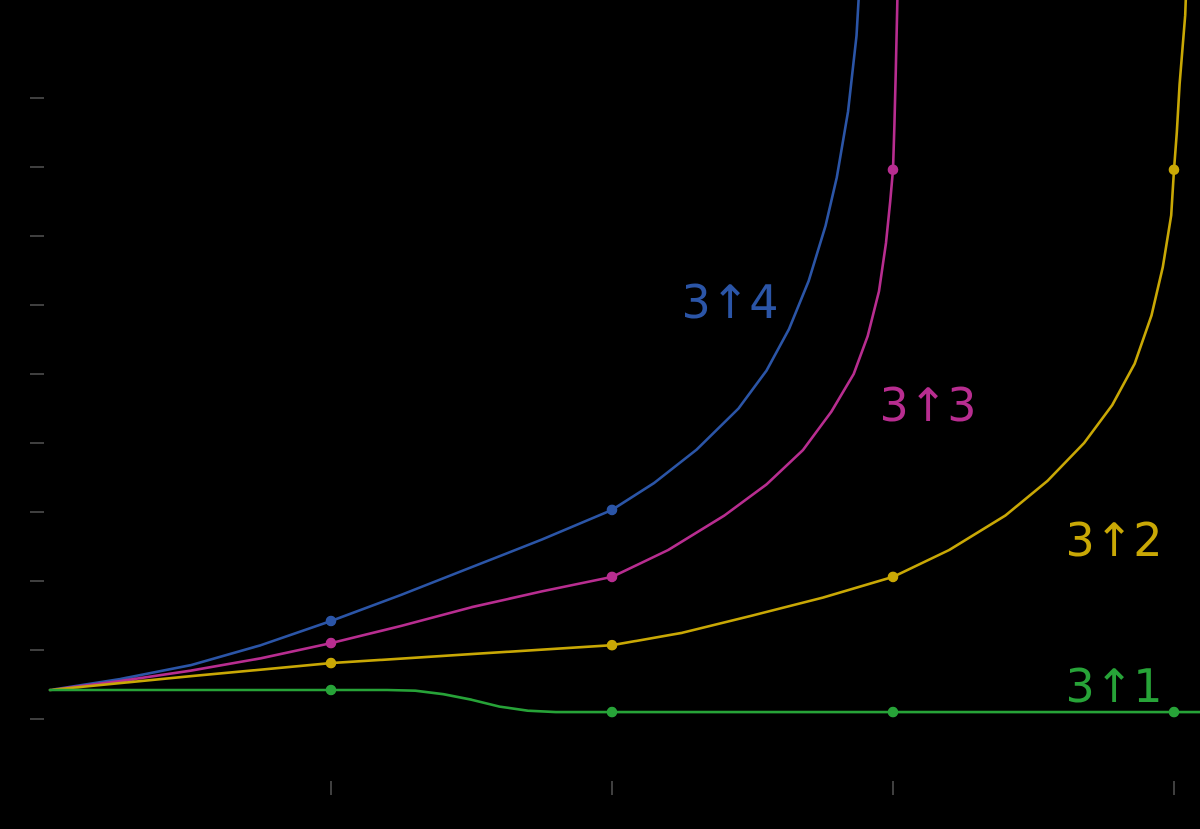 Image resolution: width=1200 pixels, height=829 pixels. What do you see at coordinates (729, 302) in the screenshot?
I see `curve-label-3-up-4: 3↑4` at bounding box center [729, 302].